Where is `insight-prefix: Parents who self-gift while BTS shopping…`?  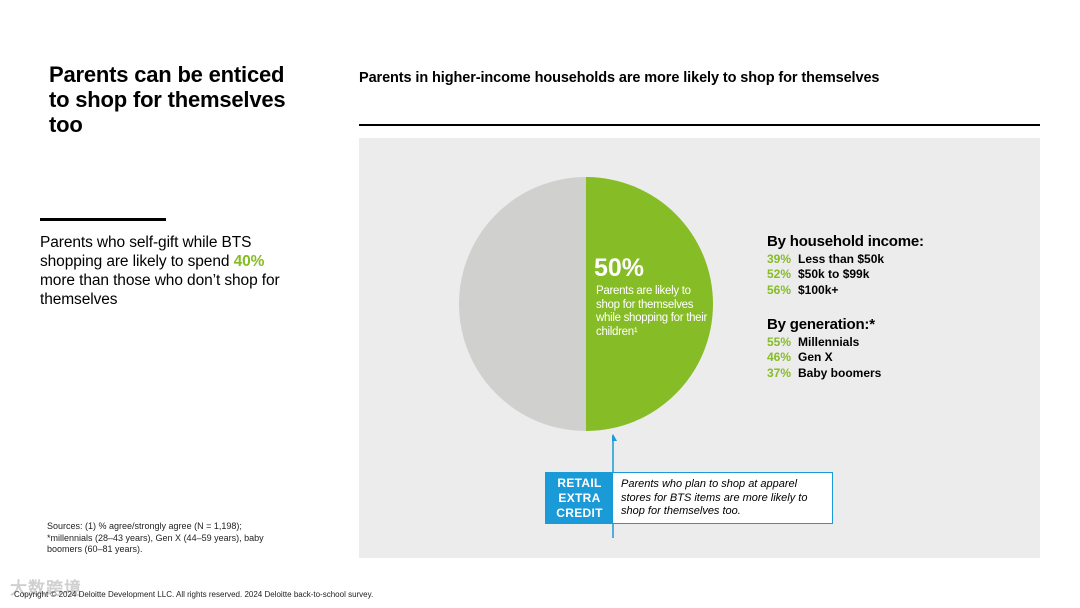 insight-prefix: Parents who self-gift while BTS shopping… is located at coordinates (146, 252).